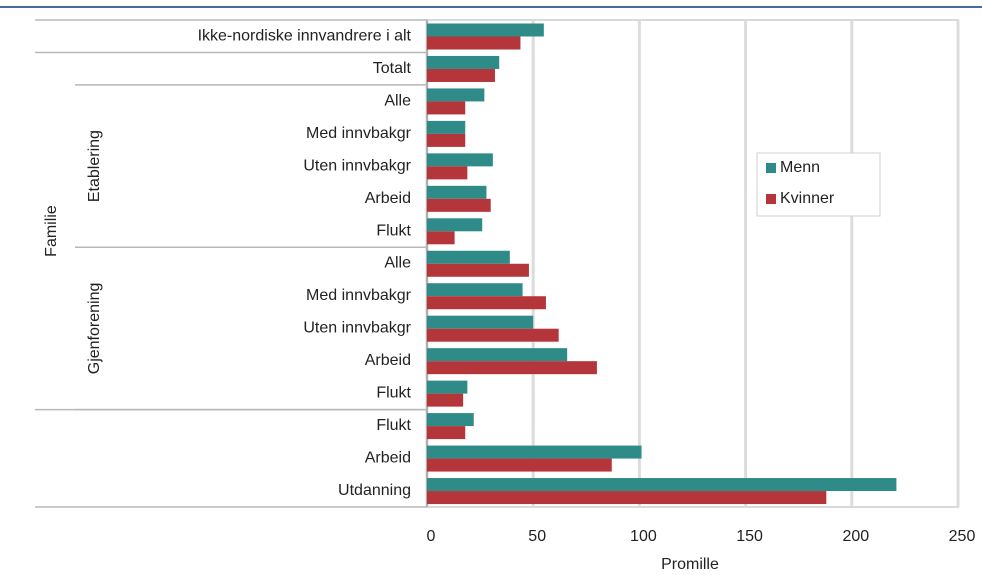 This screenshot has width=982, height=575. What do you see at coordinates (51, 231) in the screenshot?
I see `group-label: Familie` at bounding box center [51, 231].